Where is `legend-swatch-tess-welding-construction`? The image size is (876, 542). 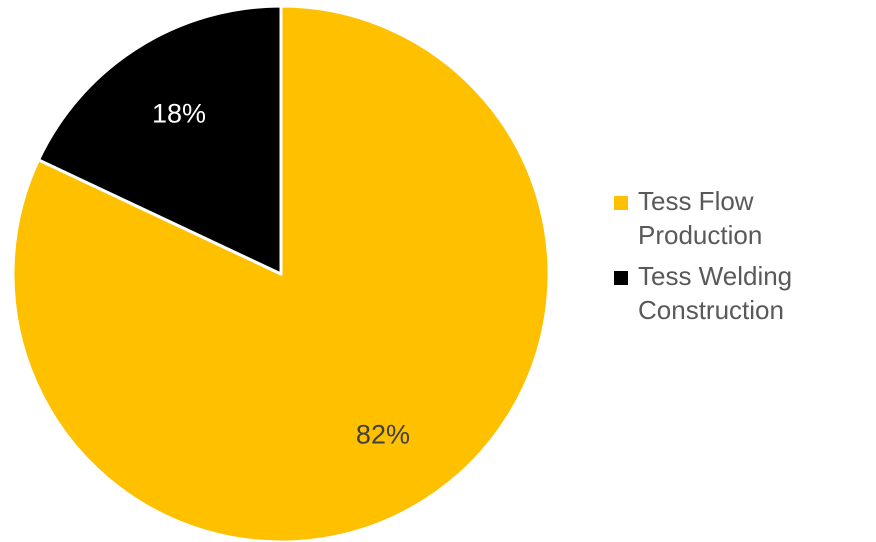 legend-swatch-tess-welding-construction is located at coordinates (621, 278).